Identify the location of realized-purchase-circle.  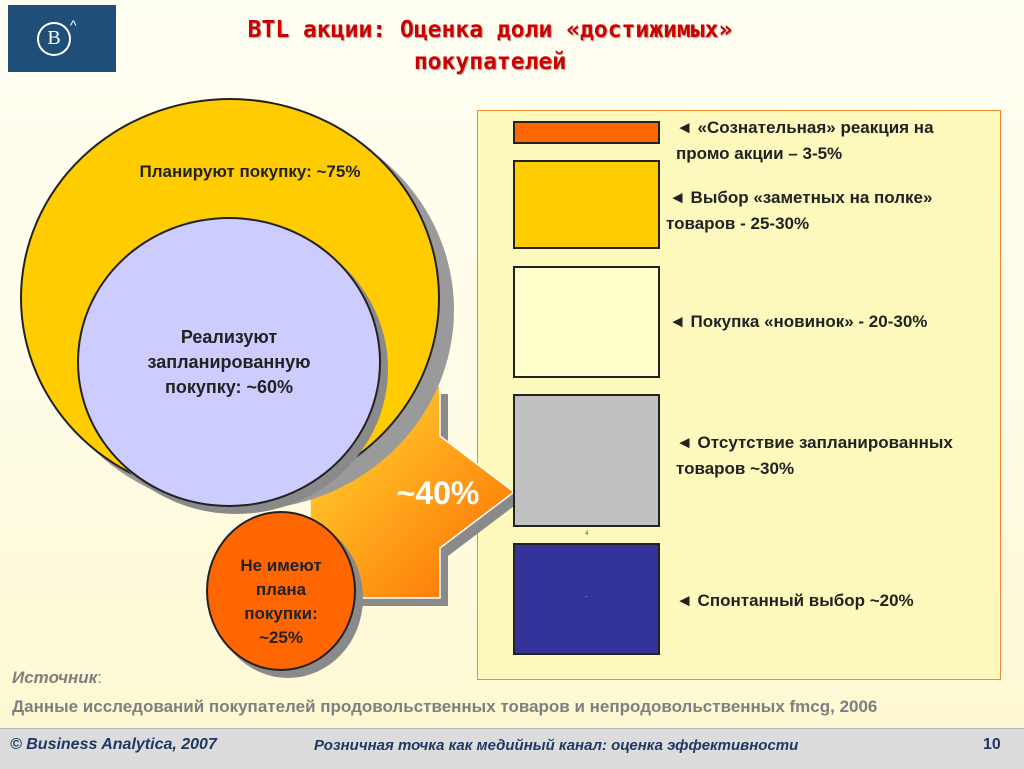
(229, 362).